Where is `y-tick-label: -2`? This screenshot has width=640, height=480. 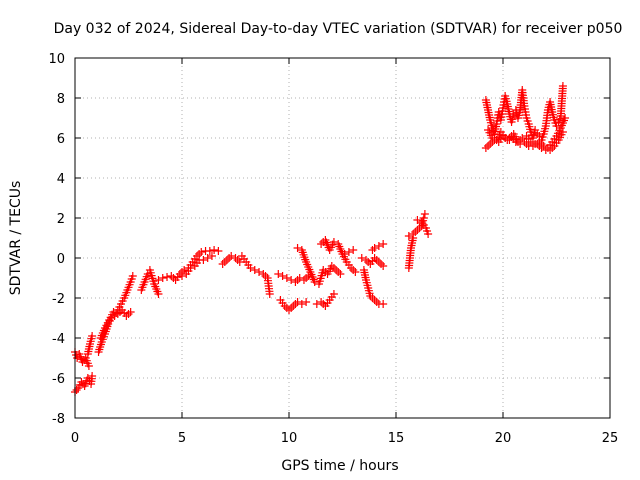 y-tick-label: -2 is located at coordinates (58, 299).